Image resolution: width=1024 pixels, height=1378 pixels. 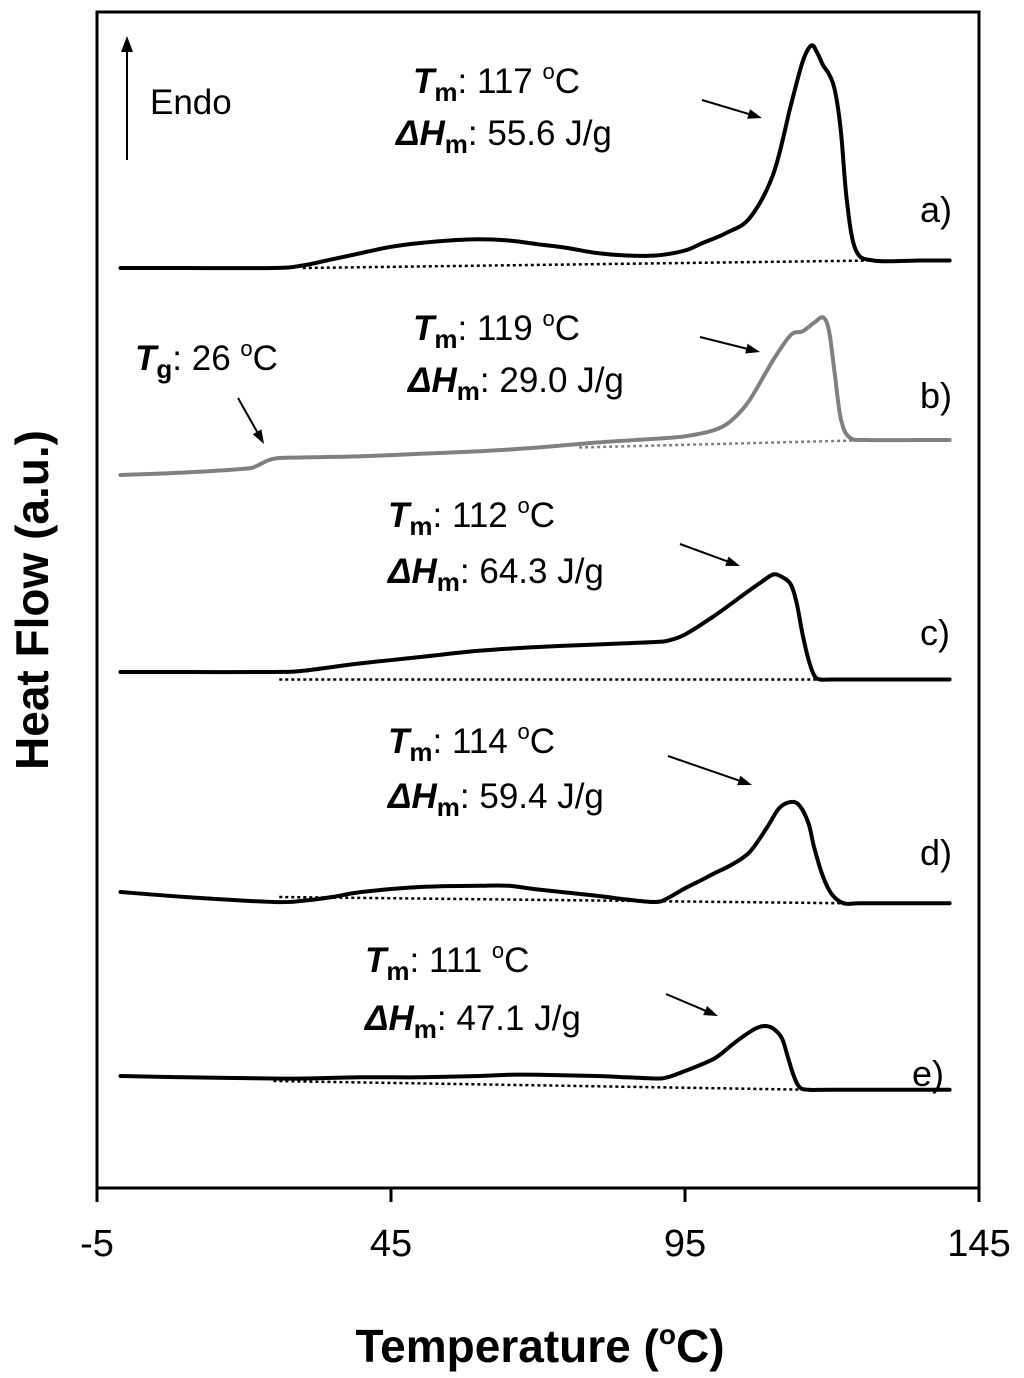 I want to click on x-axis-title: Temperature (oC), so click(x=539, y=1345).